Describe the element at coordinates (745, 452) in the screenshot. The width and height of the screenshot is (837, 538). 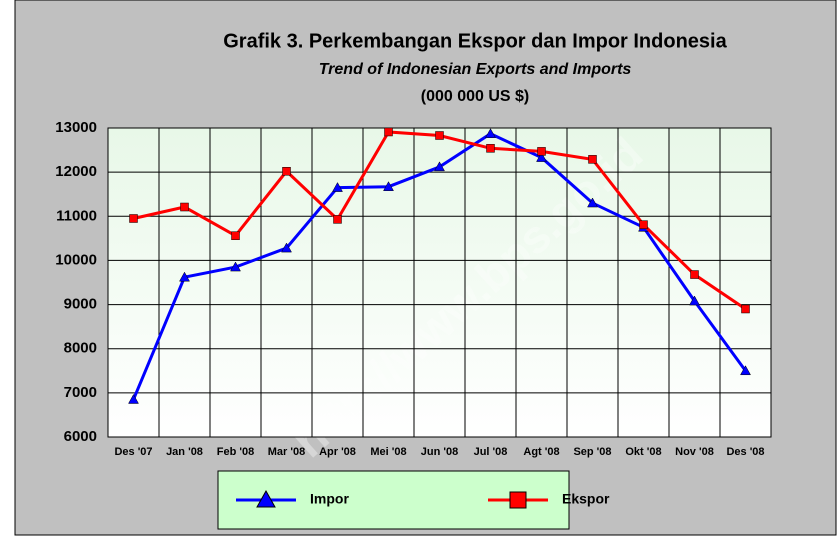
I see `x-tick-label: Des '08` at that location.